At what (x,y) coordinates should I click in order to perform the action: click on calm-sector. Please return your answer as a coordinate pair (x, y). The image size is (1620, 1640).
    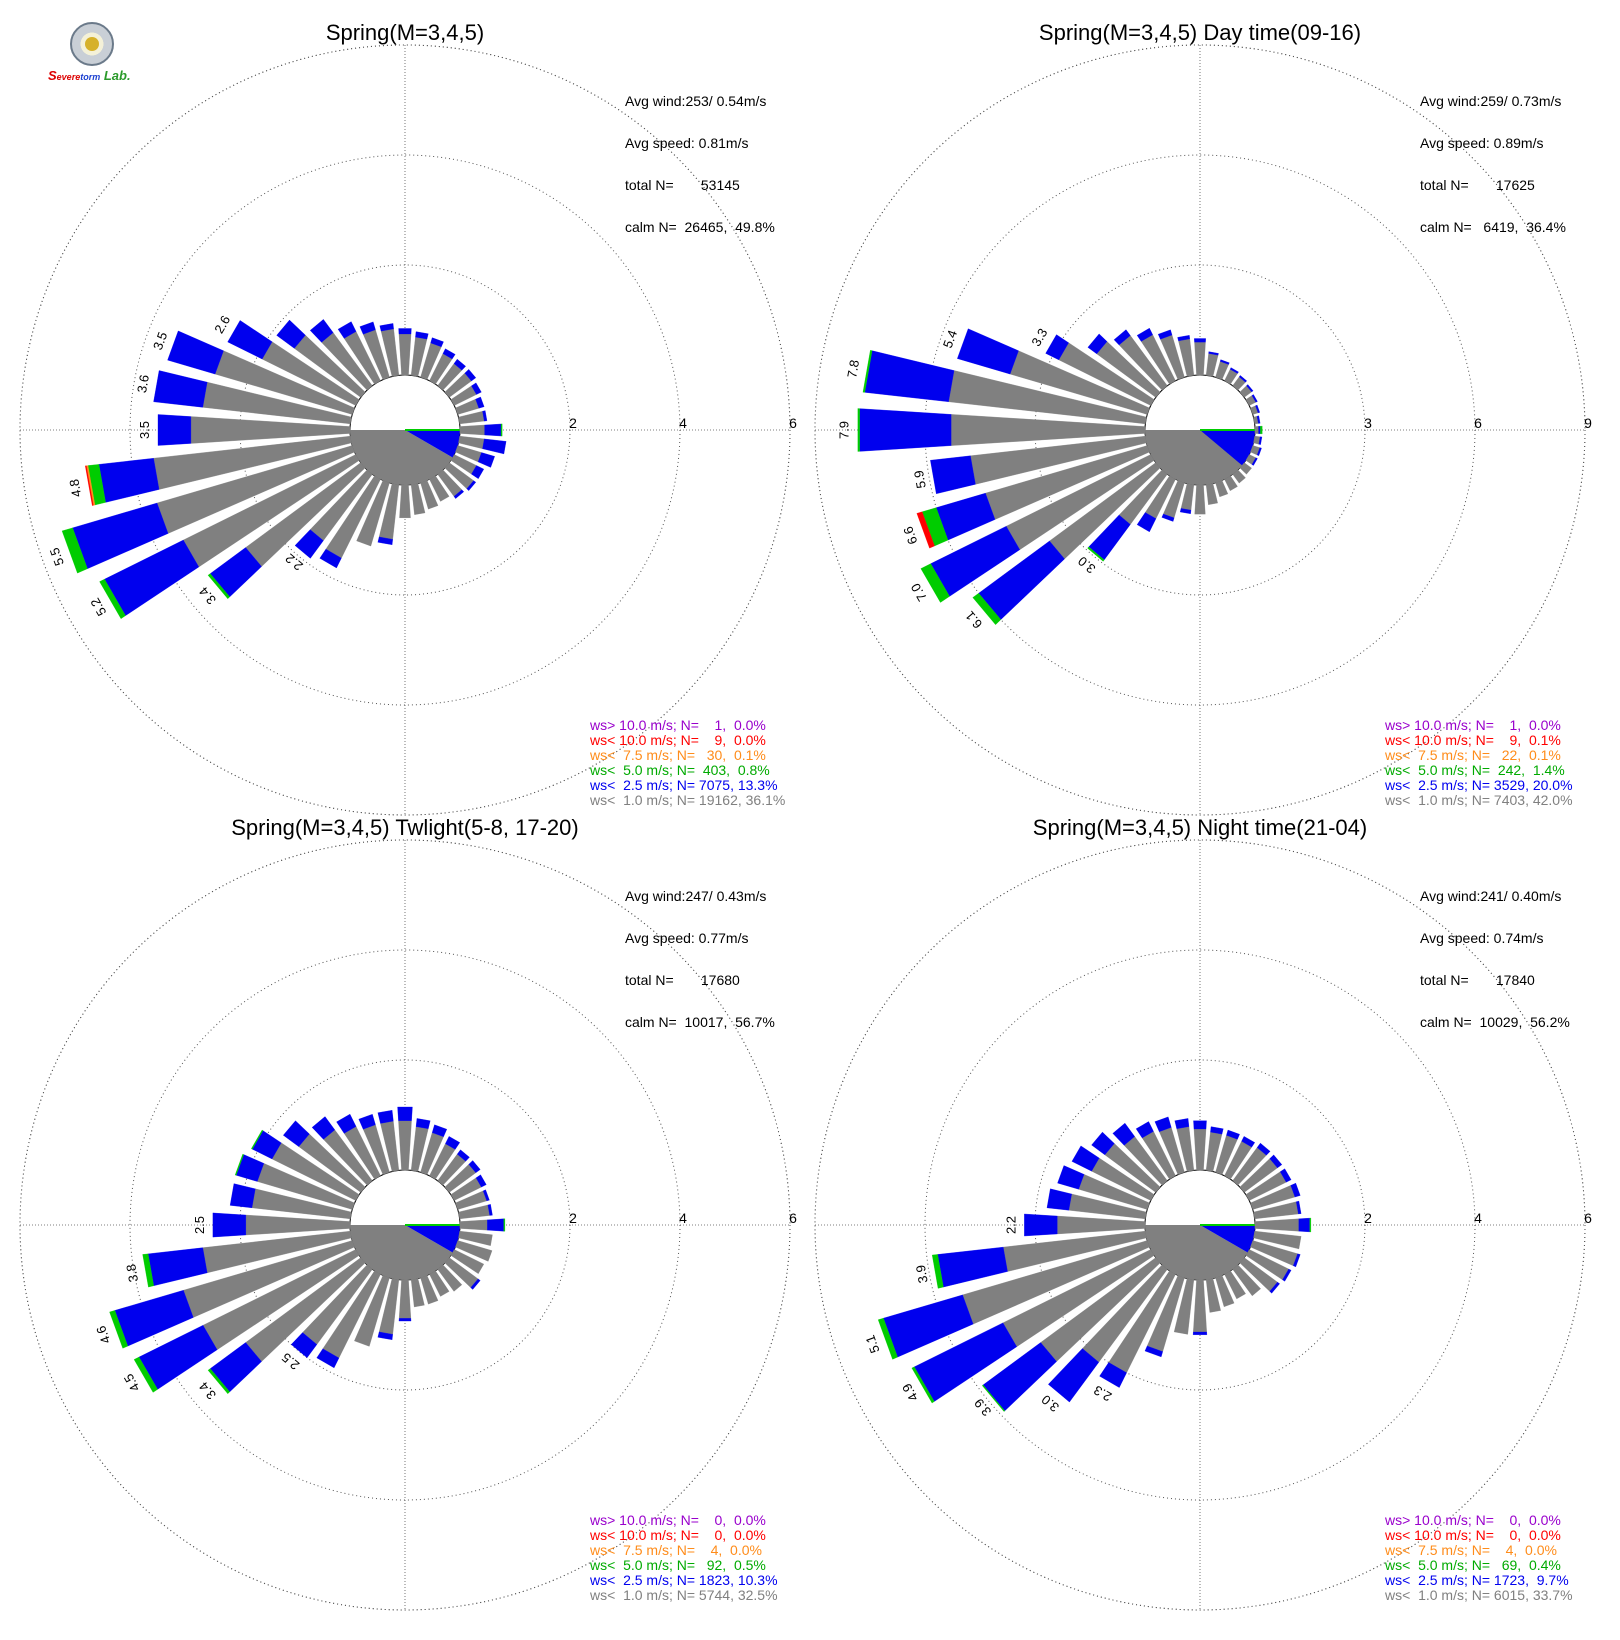
    Looking at the image, I should click on (401, 1253).